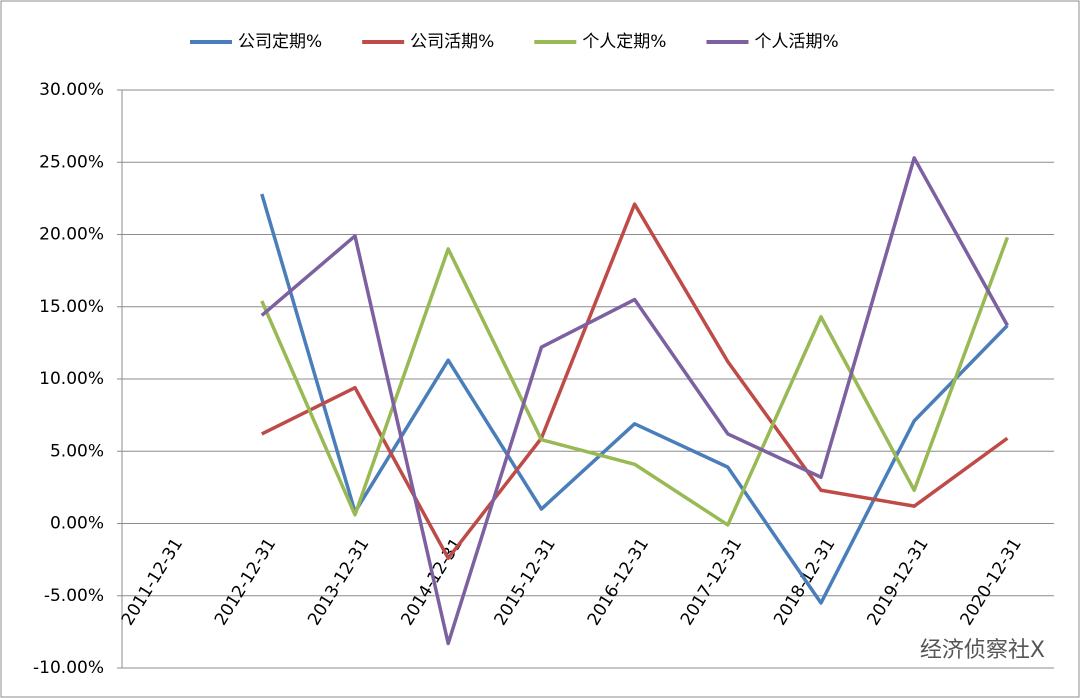  I want to click on legend-label: 公司定期%, so click(280, 42).